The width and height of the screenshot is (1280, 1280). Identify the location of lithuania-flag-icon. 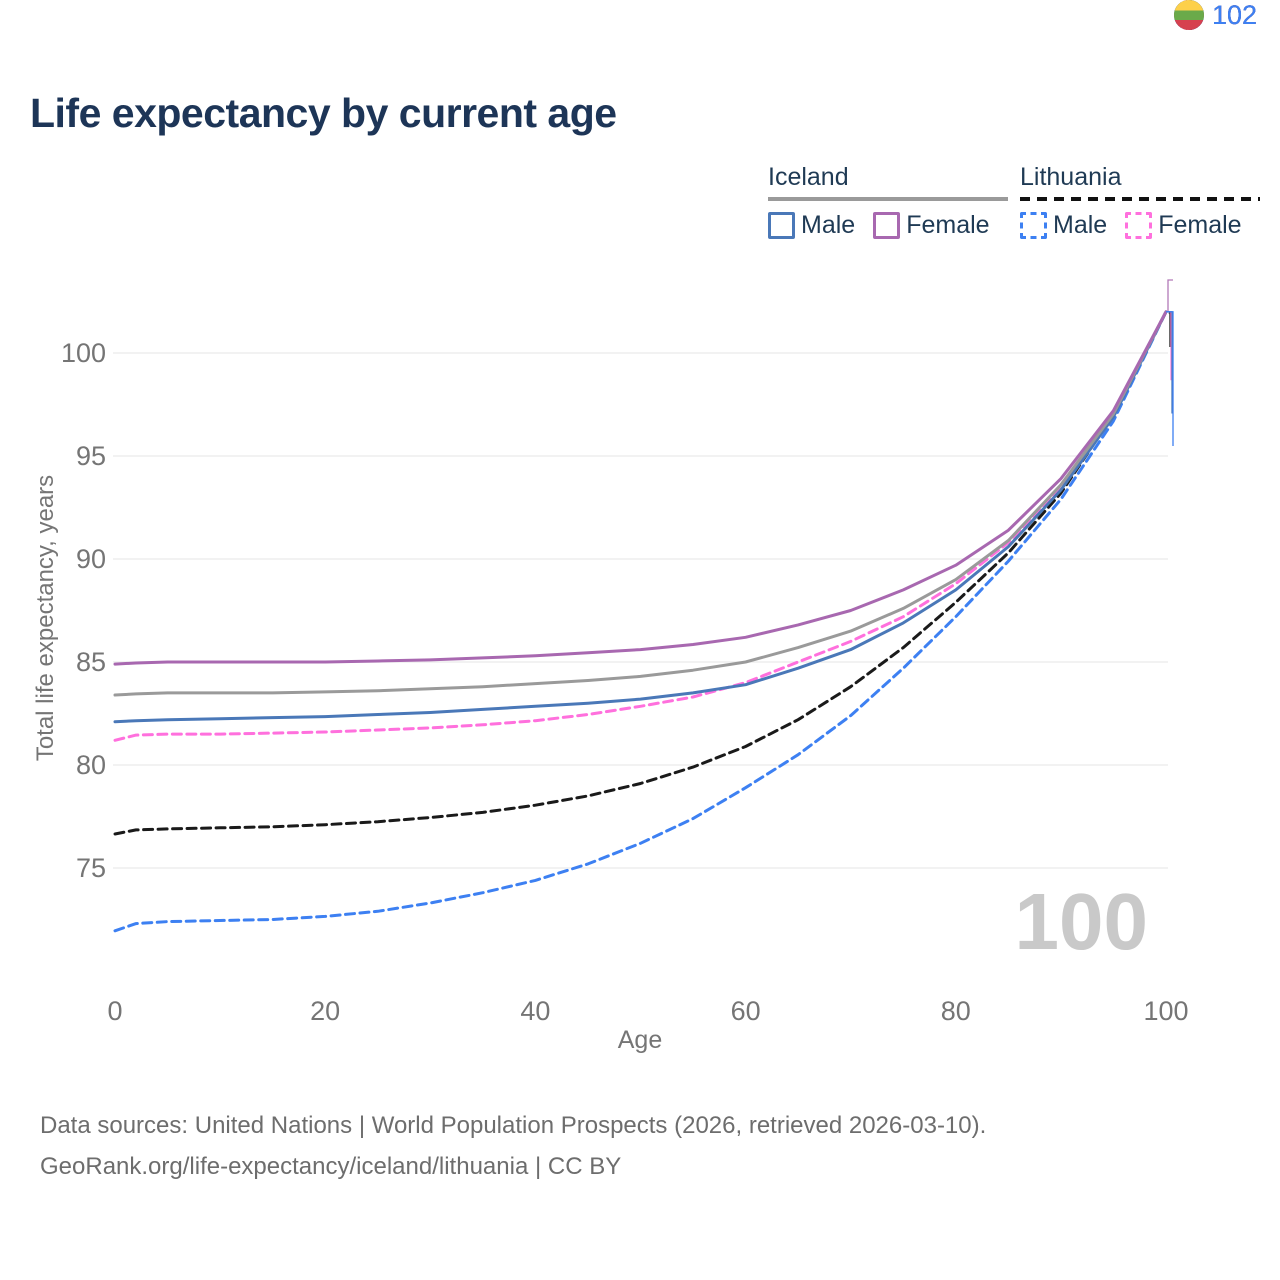
(1189, 15).